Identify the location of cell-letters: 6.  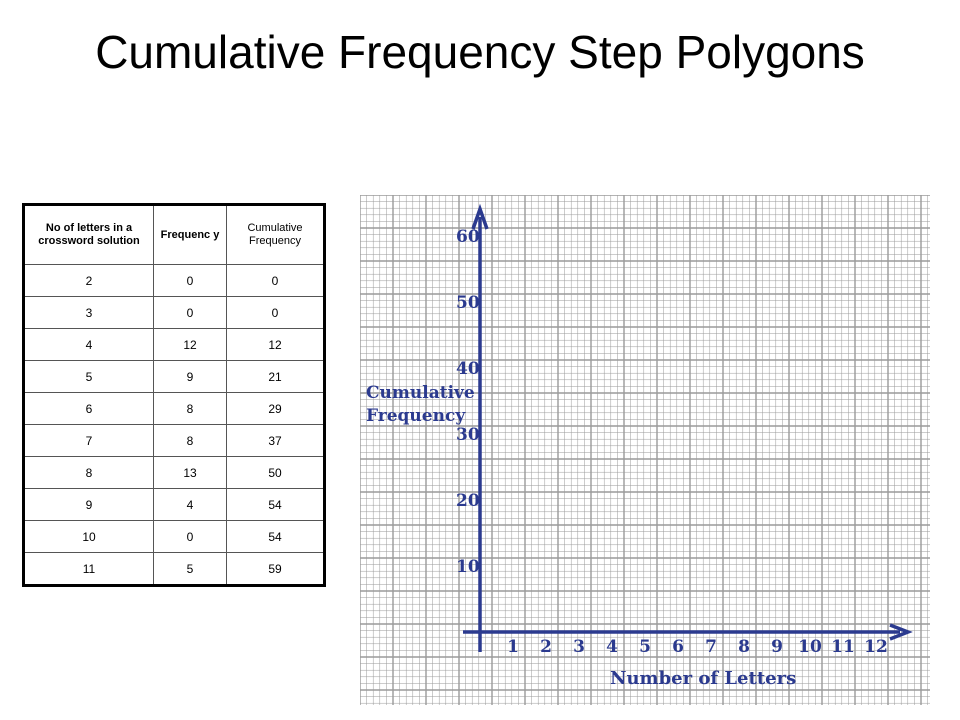
(88, 408).